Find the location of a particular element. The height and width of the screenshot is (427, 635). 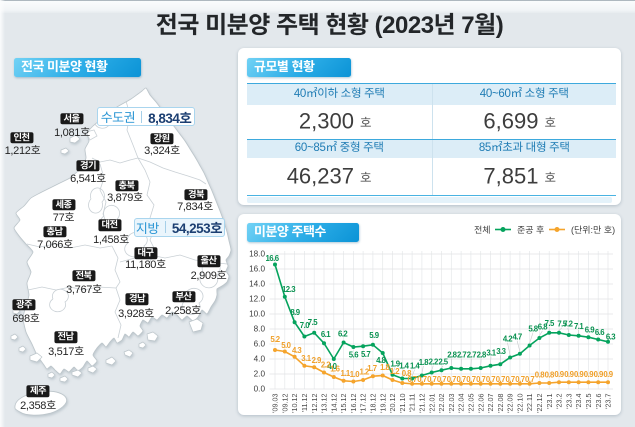

svg-text: 6.3 is located at coordinates (611, 337).